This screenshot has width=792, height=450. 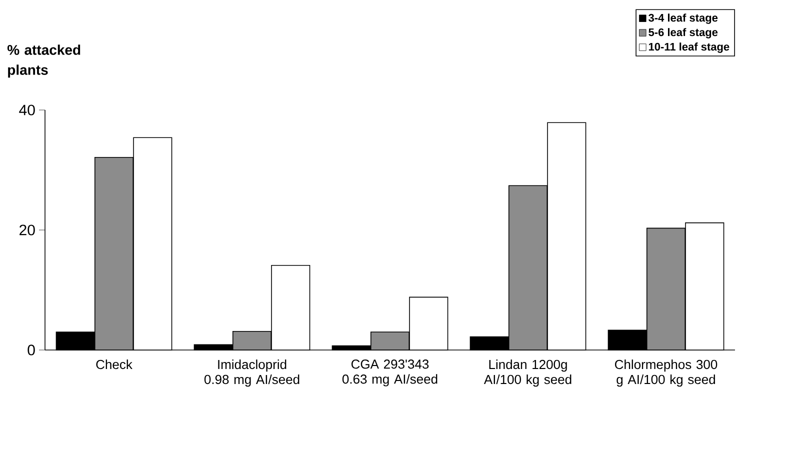 I want to click on x-tick-label: Lindan 1200g AI/100 kg seed, so click(x=528, y=373).